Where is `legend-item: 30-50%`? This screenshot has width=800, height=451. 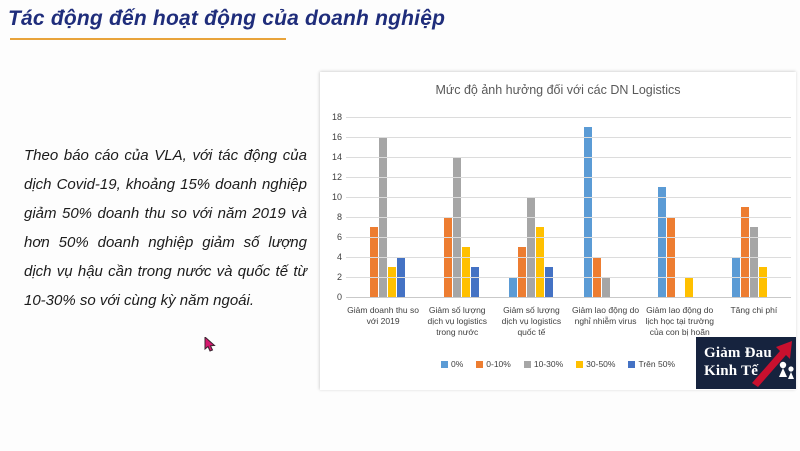
legend-item: 30-50% is located at coordinates (595, 364).